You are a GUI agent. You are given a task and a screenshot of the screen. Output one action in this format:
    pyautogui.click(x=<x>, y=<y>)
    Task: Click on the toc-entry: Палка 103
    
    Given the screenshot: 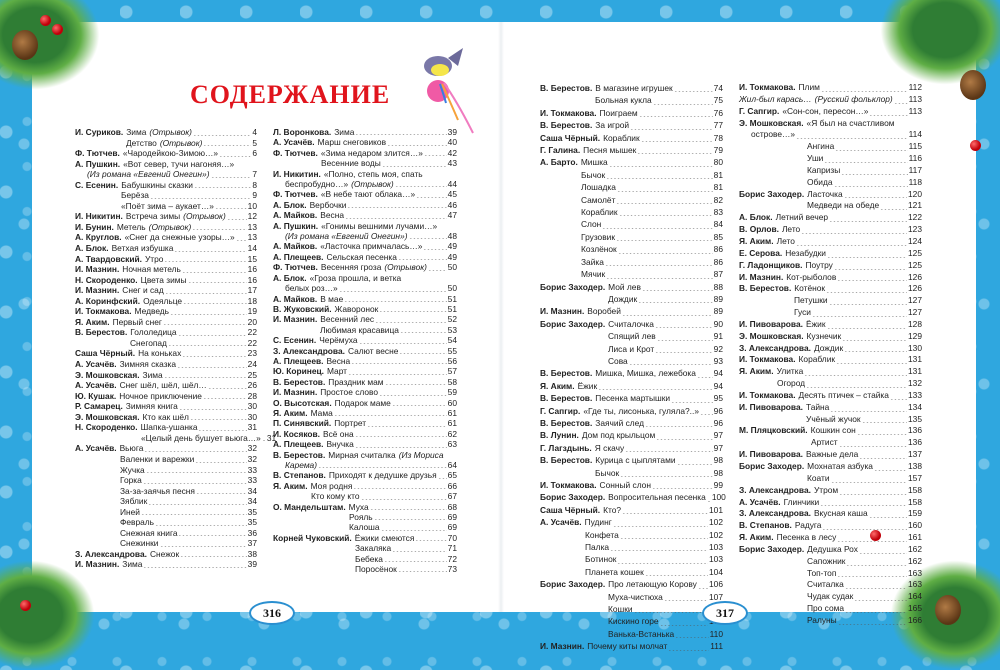 What is the action you would take?
    pyautogui.click(x=631, y=547)
    